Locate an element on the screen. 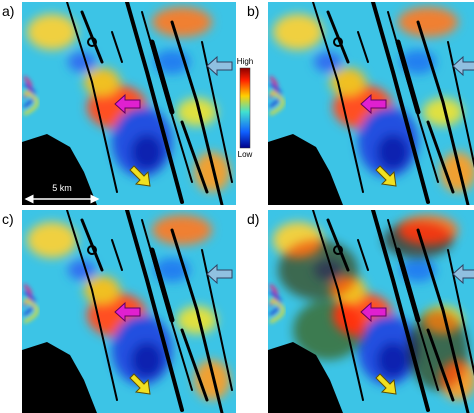 This screenshot has width=474, height=413. panel-label: b) is located at coordinates (253, 11).